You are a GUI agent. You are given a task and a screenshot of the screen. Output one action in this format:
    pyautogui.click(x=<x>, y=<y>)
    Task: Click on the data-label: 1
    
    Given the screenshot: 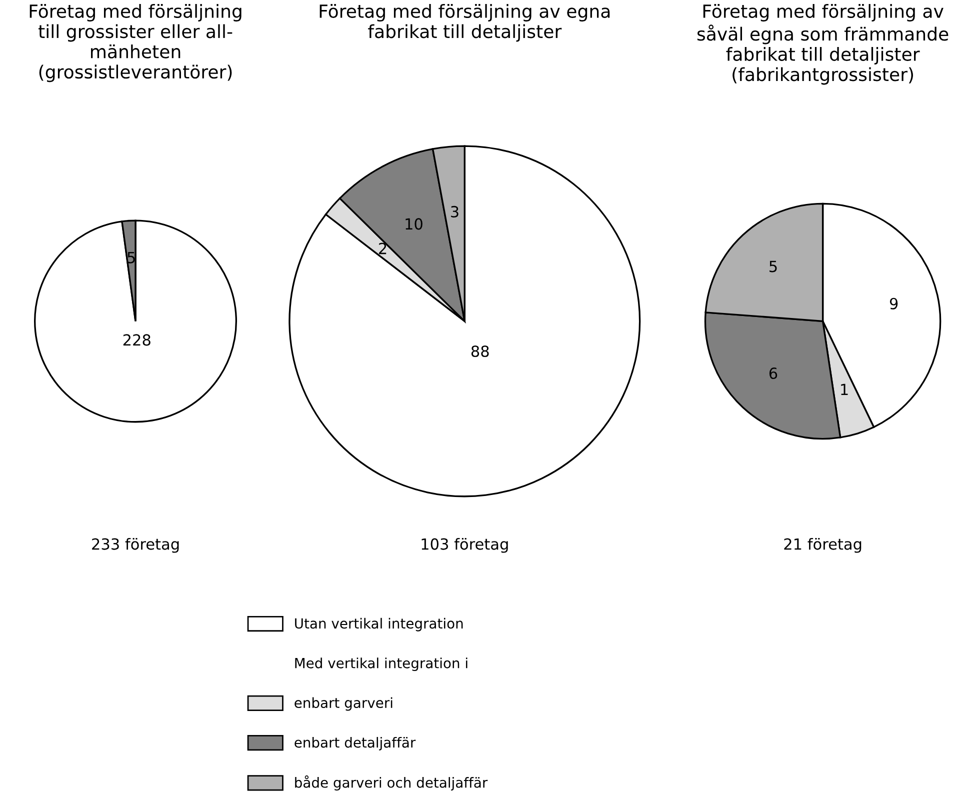 What is the action you would take?
    pyautogui.click(x=844, y=390)
    